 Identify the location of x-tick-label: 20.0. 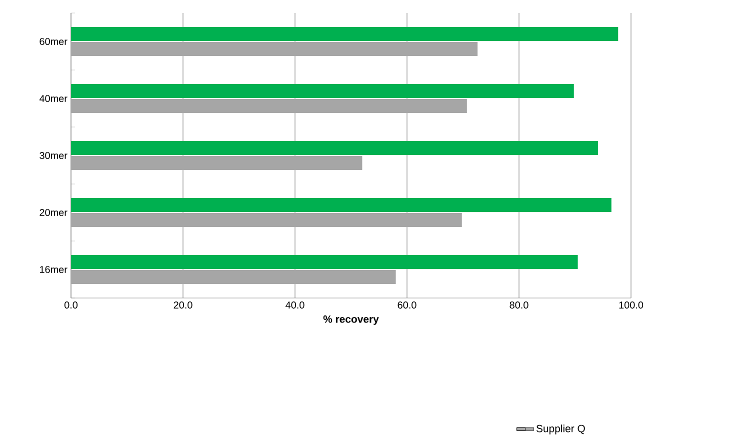
(183, 305).